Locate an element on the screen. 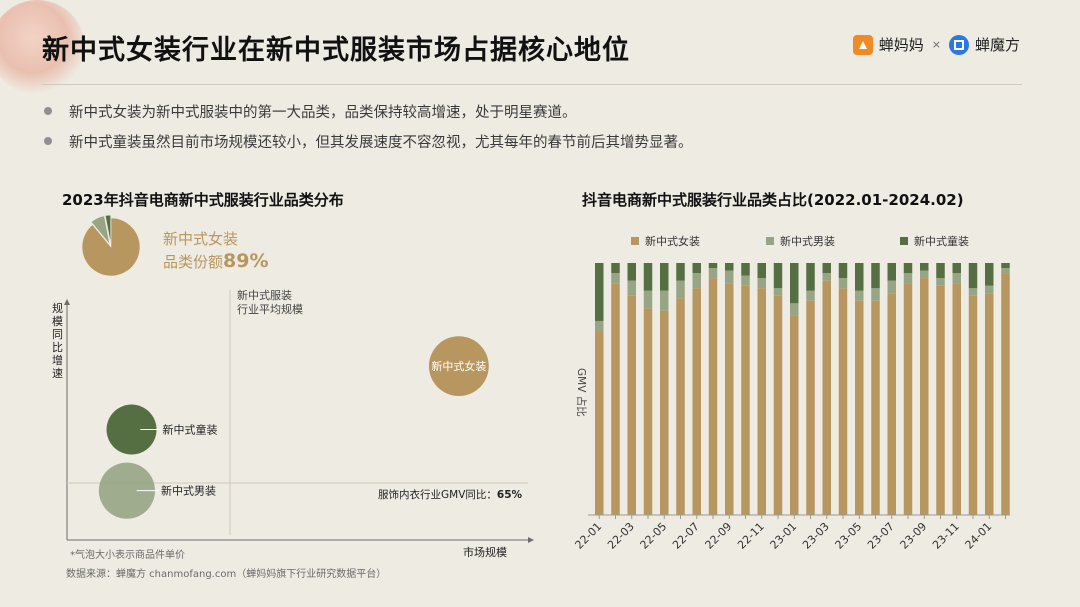 This screenshot has width=1080, height=607. bubble-y-label-char: 增 is located at coordinates (57, 360).